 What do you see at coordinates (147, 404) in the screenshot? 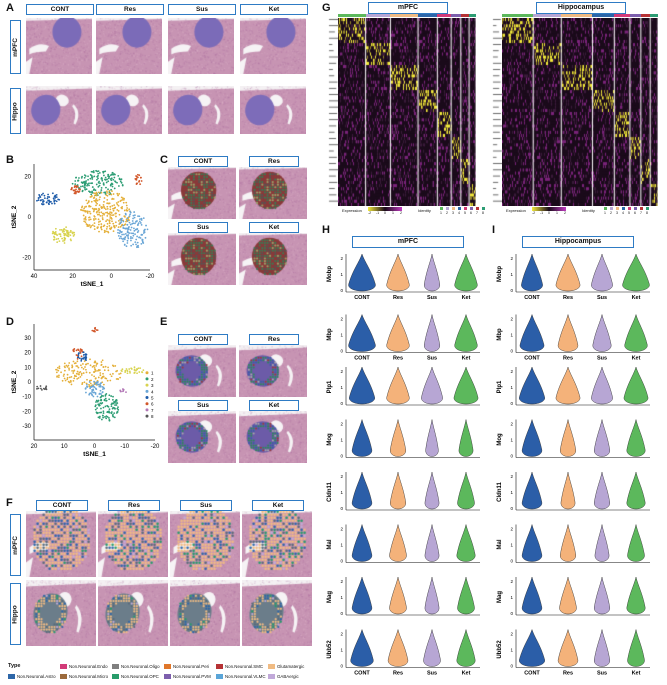
I see `cluster-legend-dot` at bounding box center [147, 404].